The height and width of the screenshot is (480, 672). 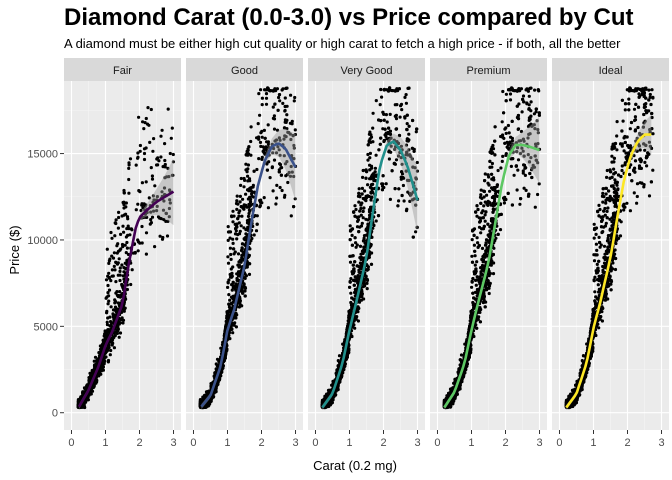 What do you see at coordinates (244, 71) in the screenshot?
I see `facet-strip-label: Good` at bounding box center [244, 71].